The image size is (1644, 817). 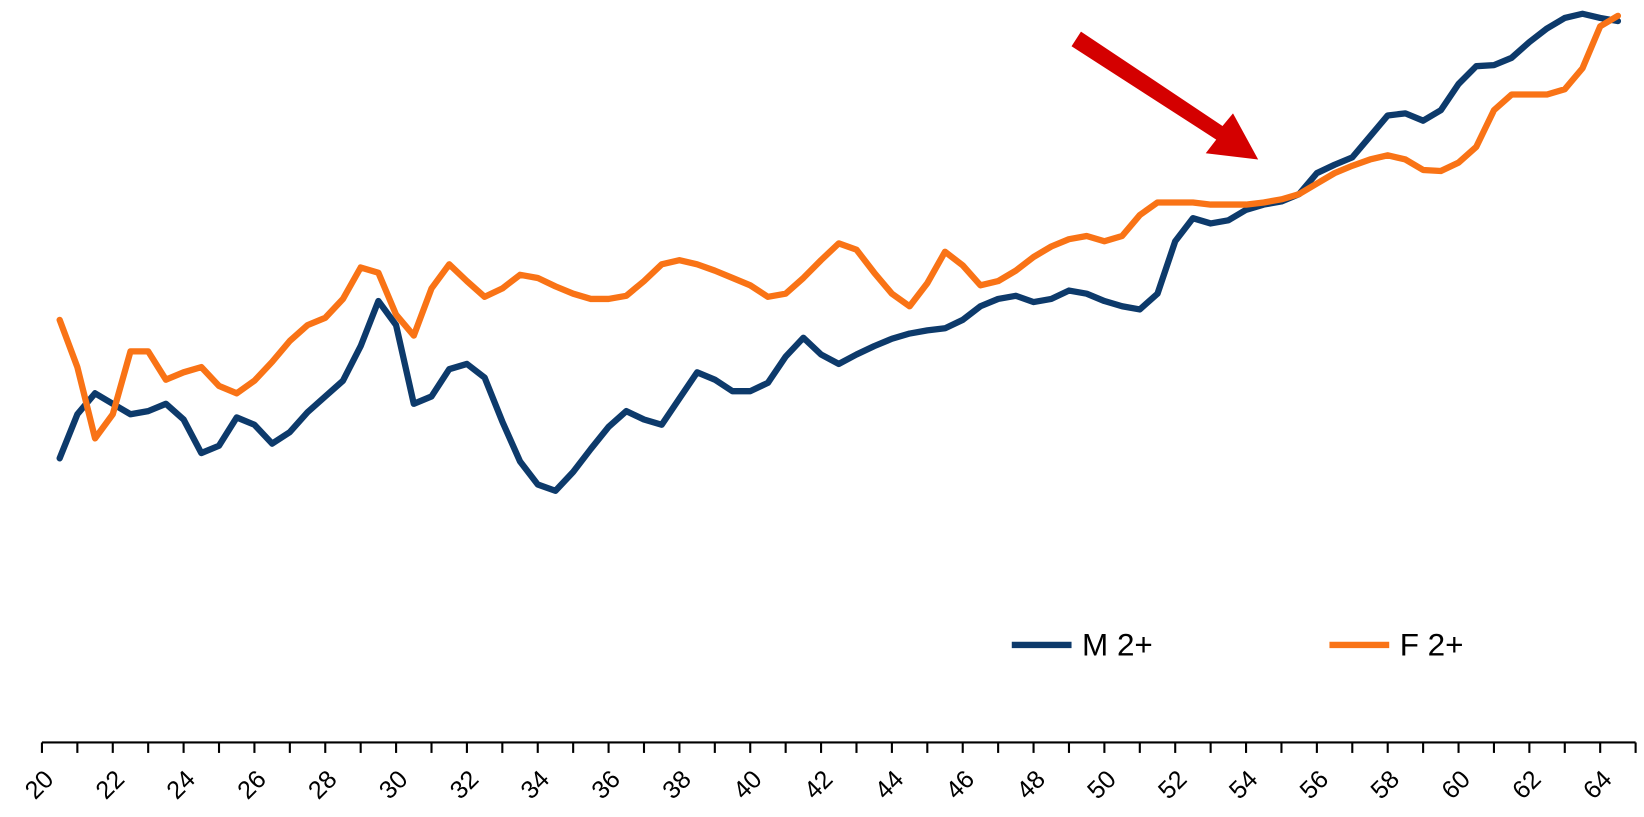 What do you see at coordinates (465, 785) in the screenshot?
I see `x-tick-label: 32` at bounding box center [465, 785].